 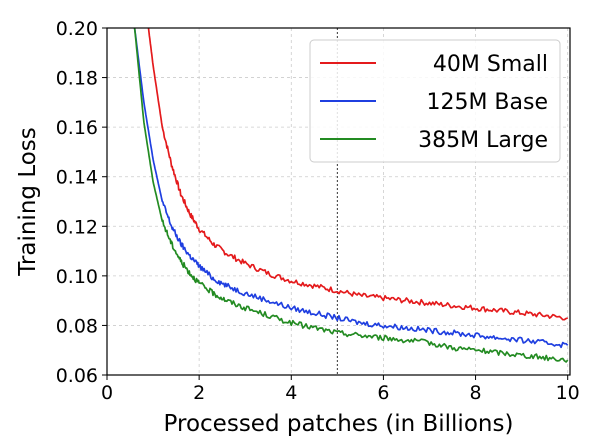 I want to click on x-tick-label: 10, so click(x=568, y=393).